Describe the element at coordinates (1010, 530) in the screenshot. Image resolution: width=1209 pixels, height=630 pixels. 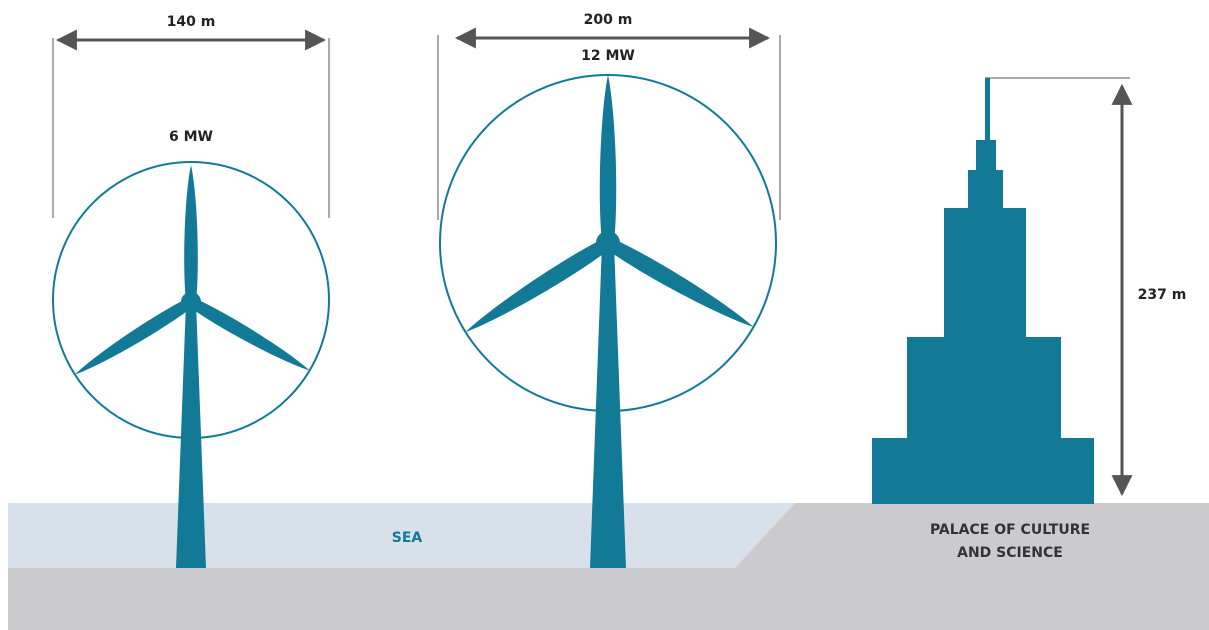
I see `building-label: PALACE OF CULTURE` at that location.